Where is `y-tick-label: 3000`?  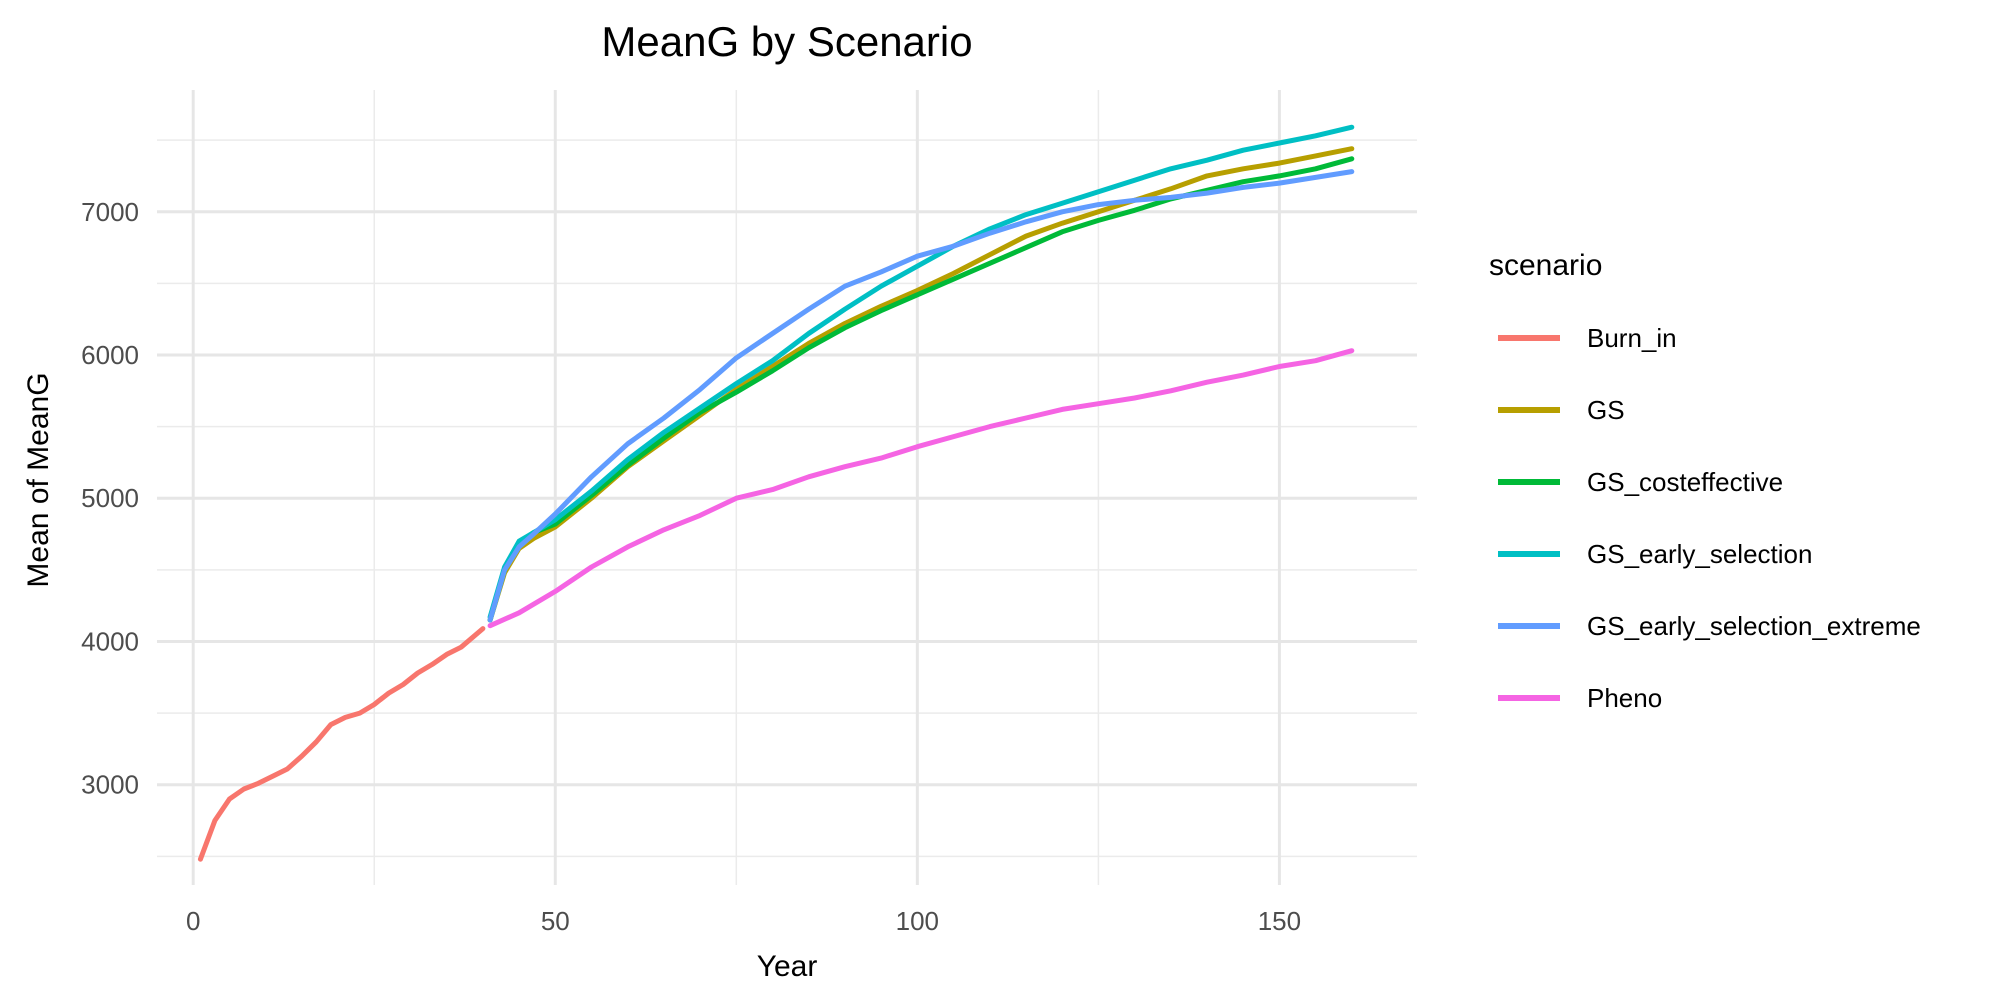 y-tick-label: 3000 is located at coordinates (110, 785).